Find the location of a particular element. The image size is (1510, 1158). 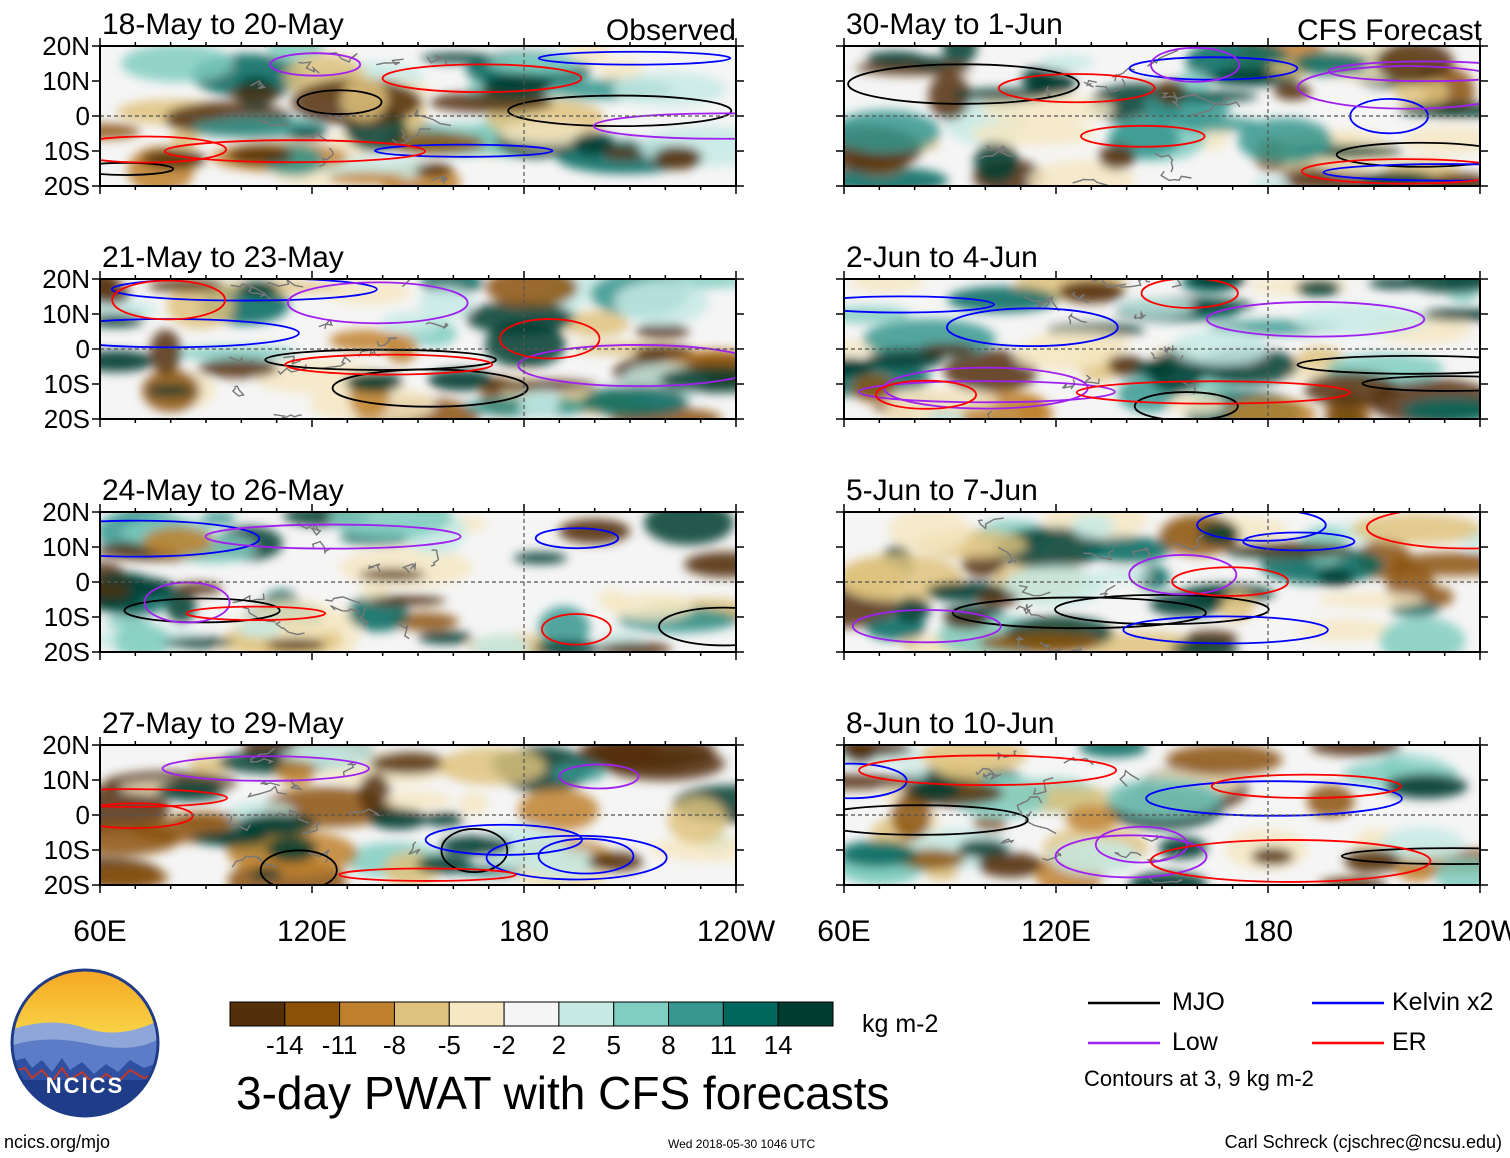

colorbar: -14 -11 -8 -5 -2 2 5 8 11 14 is located at coordinates (531, 1030).